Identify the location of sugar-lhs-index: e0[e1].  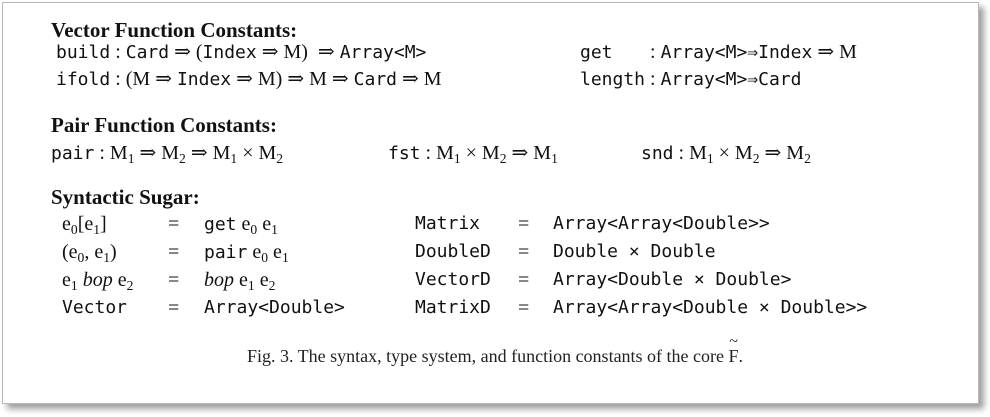
(84, 225).